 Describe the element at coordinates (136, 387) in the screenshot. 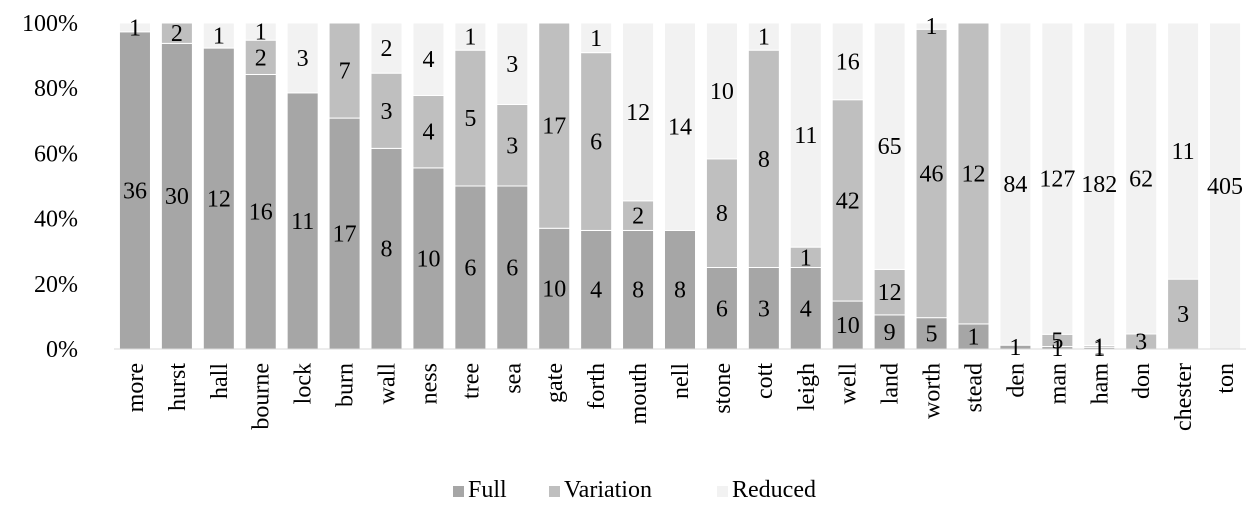

I see `x-tick-label-more: more` at that location.